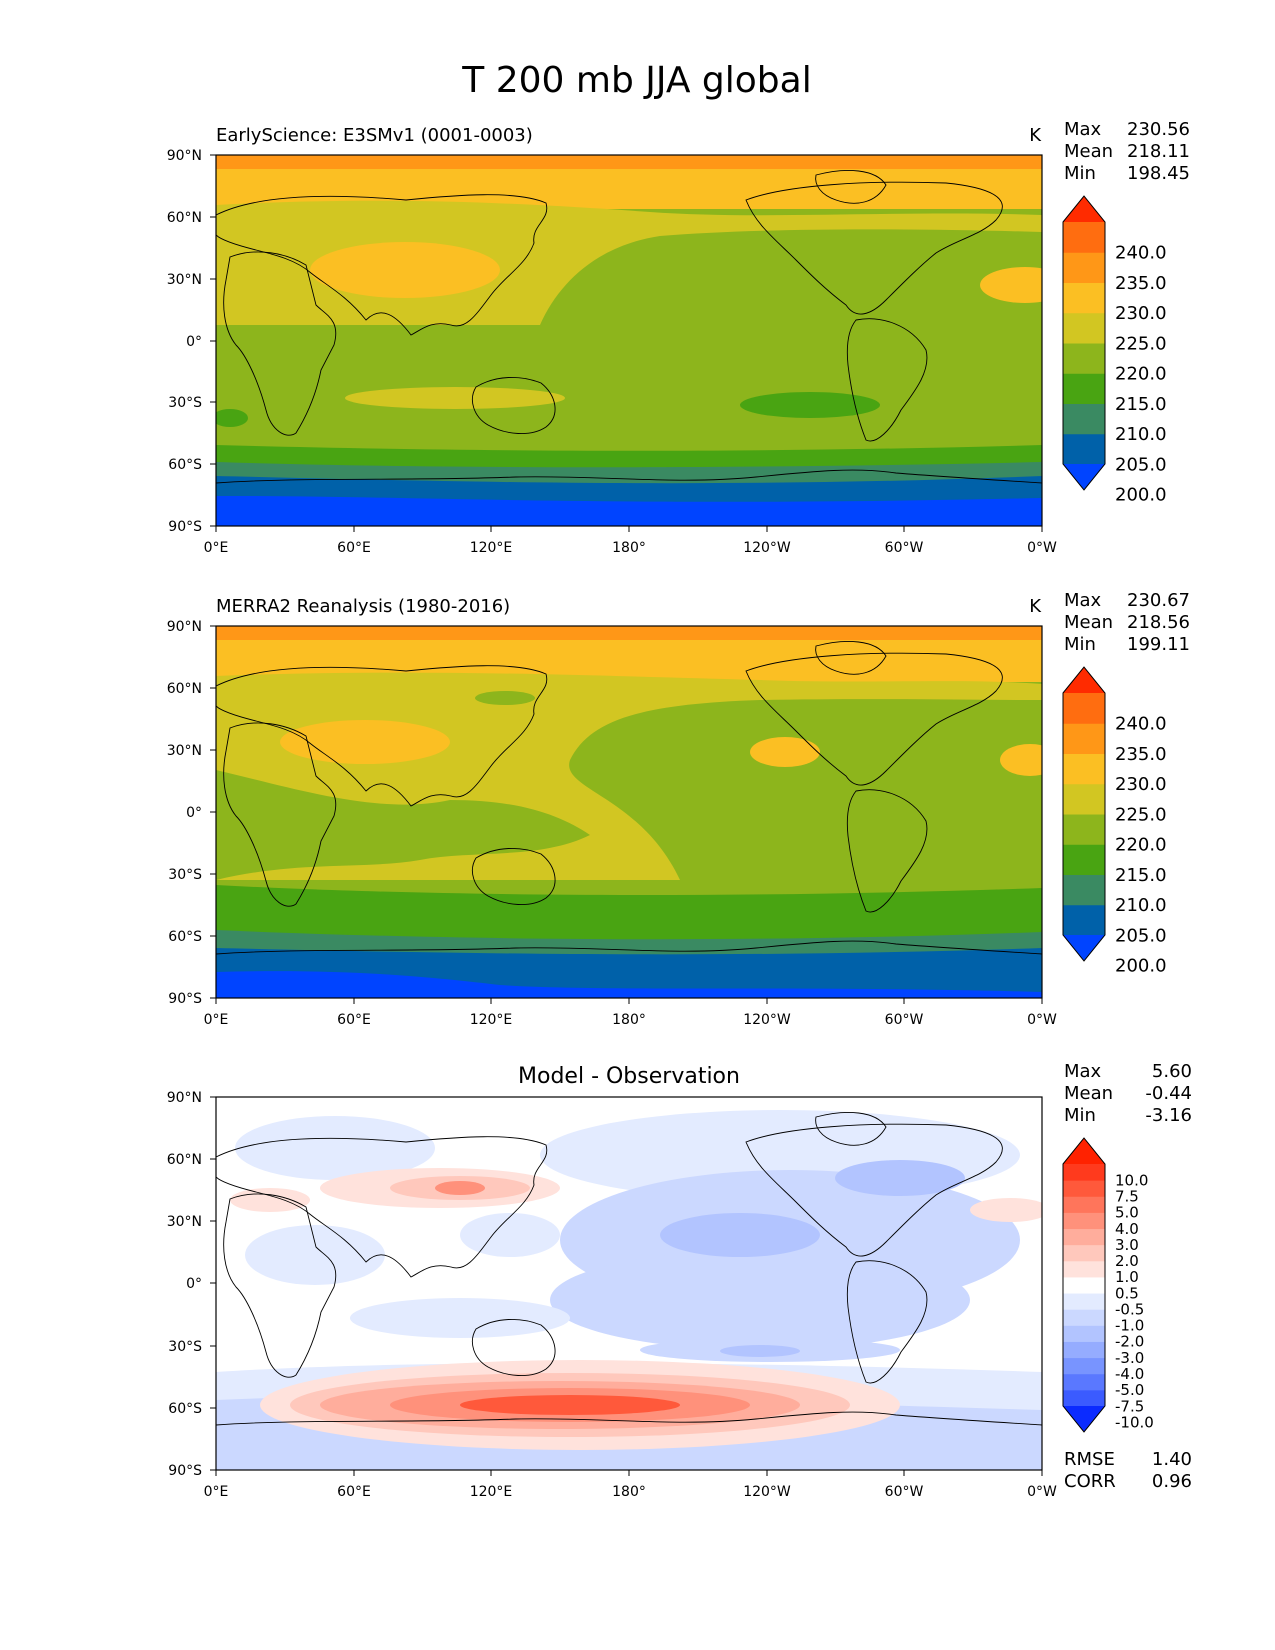  What do you see at coordinates (1158, 644) in the screenshot?
I see `stat-value: 199.11` at bounding box center [1158, 644].